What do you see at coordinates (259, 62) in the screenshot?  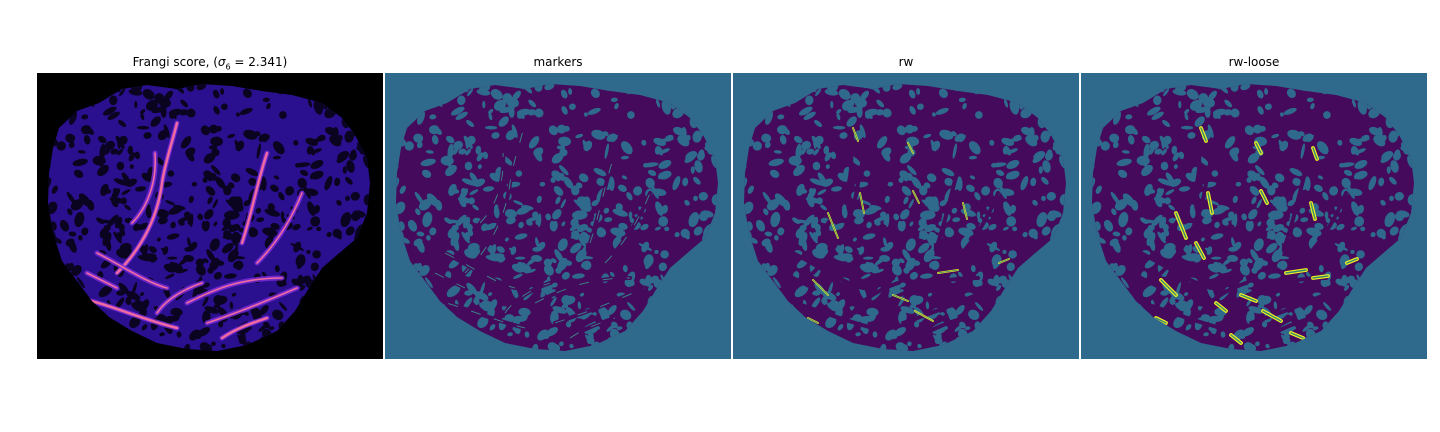 I see `frangi-title-value: = 2.341)` at bounding box center [259, 62].